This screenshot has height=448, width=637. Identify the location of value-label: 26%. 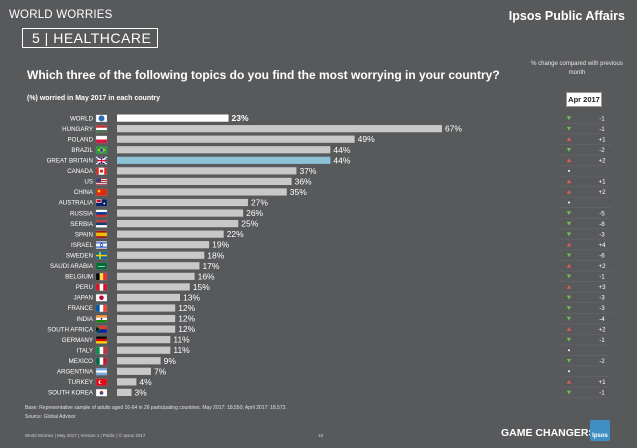
(254, 213).